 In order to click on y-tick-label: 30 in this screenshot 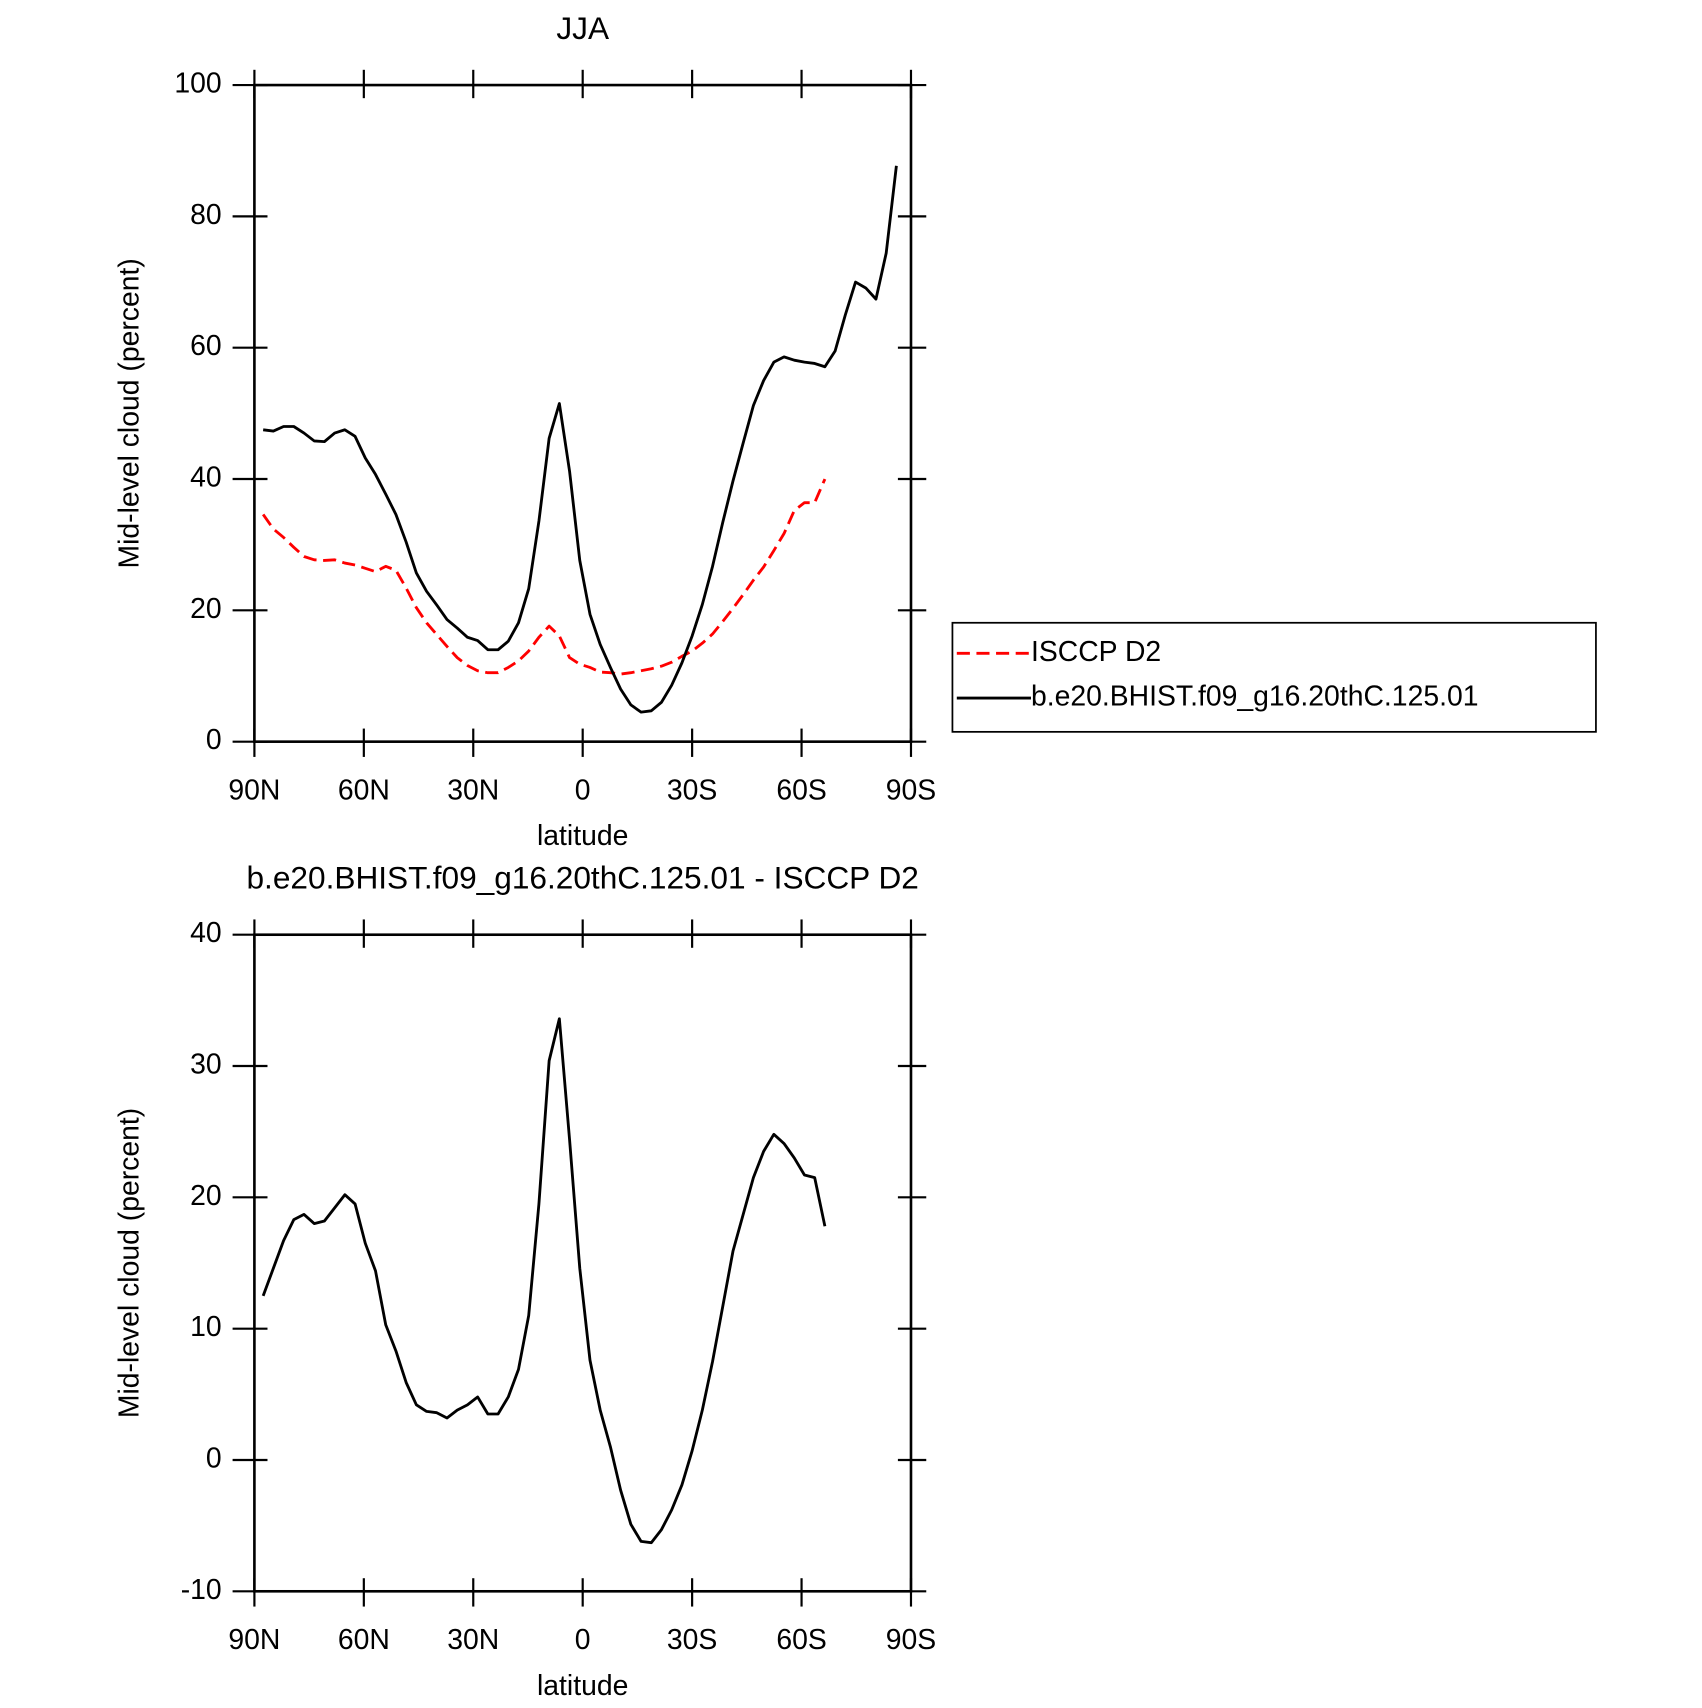, I will do `click(206, 1065)`.